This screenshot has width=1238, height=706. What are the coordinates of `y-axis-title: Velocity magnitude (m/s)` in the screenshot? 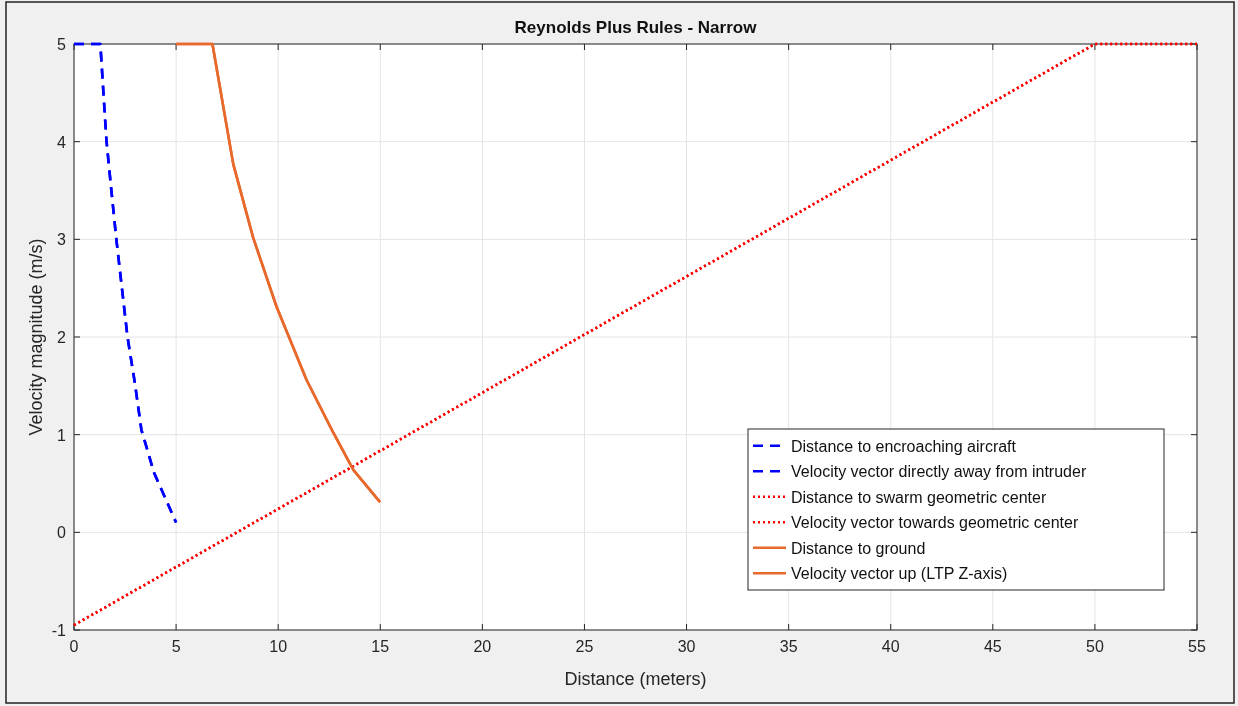 It's located at (36, 337).